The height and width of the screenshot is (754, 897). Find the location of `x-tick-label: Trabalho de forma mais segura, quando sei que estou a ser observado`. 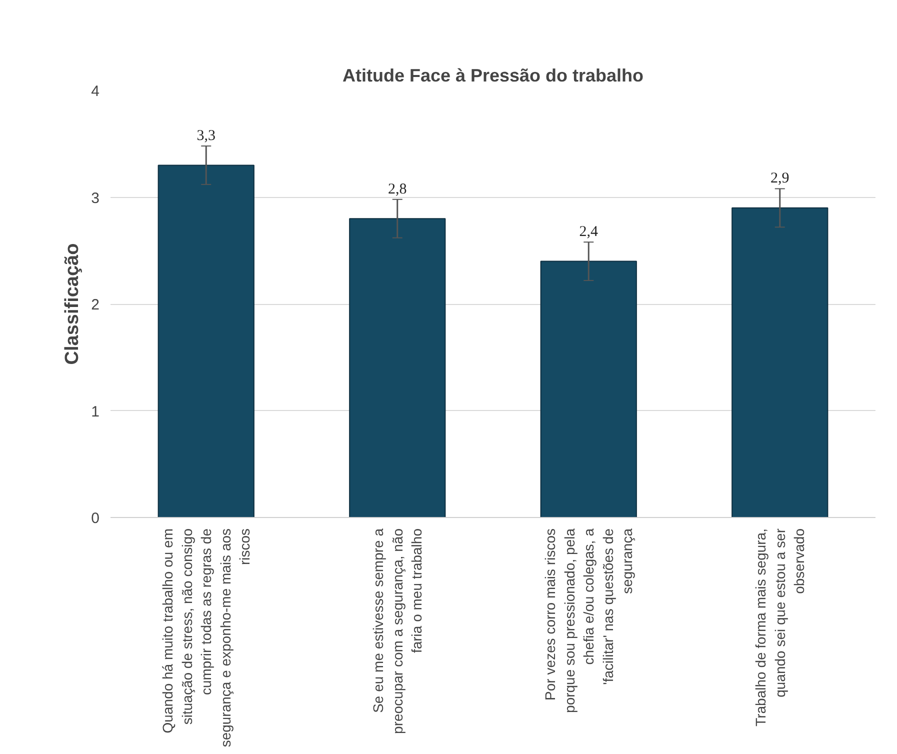

x-tick-label: Trabalho de forma mais segura, quando sei que estou a ser observado is located at coordinates (780, 627).